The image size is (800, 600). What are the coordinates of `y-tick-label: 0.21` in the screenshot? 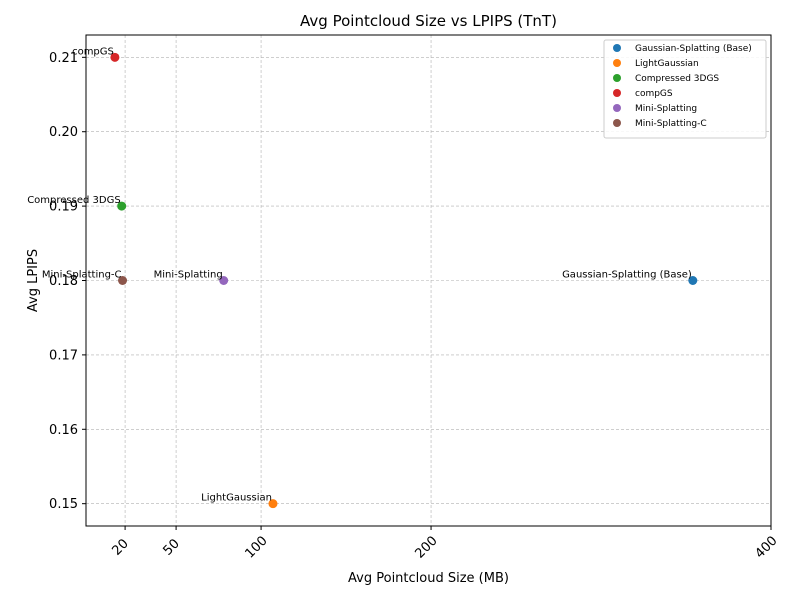 It's located at (63, 58).